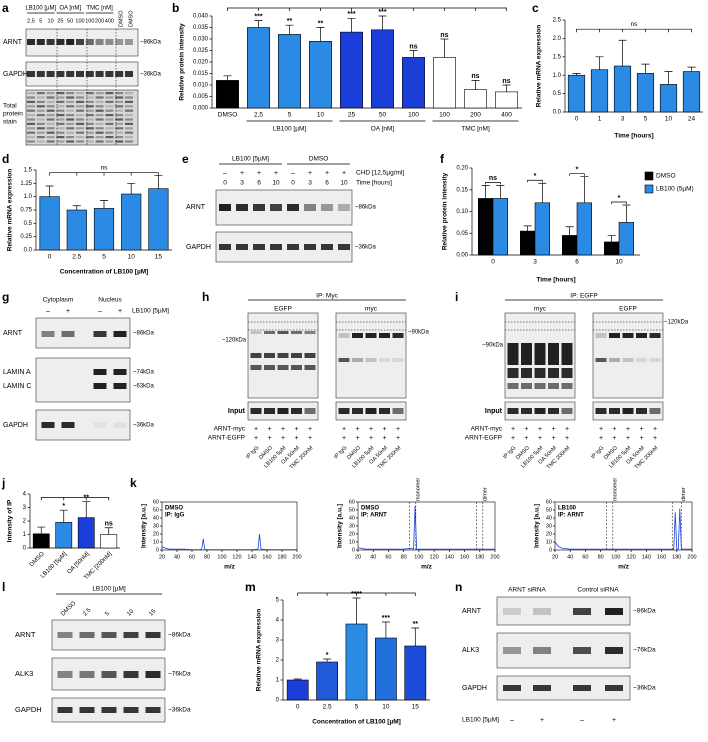 This screenshot has width=708, height=742. What do you see at coordinates (104, 257) in the screenshot?
I see `x-tick-label: 5` at bounding box center [104, 257].